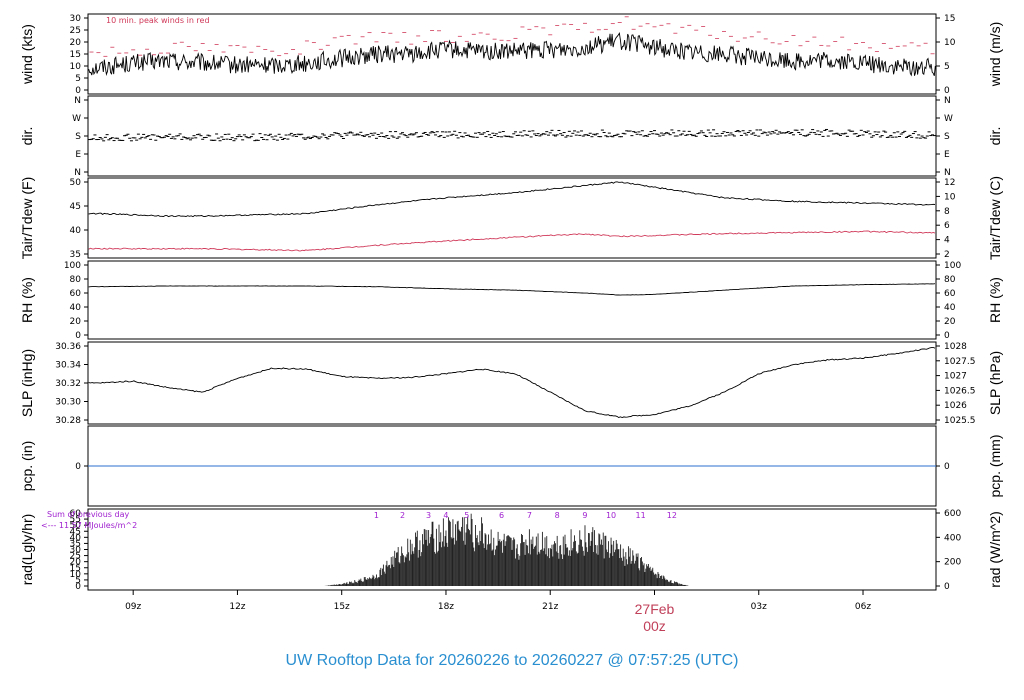 The width and height of the screenshot is (1024, 700). Describe the element at coordinates (950, 280) in the screenshot. I see `ytick-label-right: 80` at that location.